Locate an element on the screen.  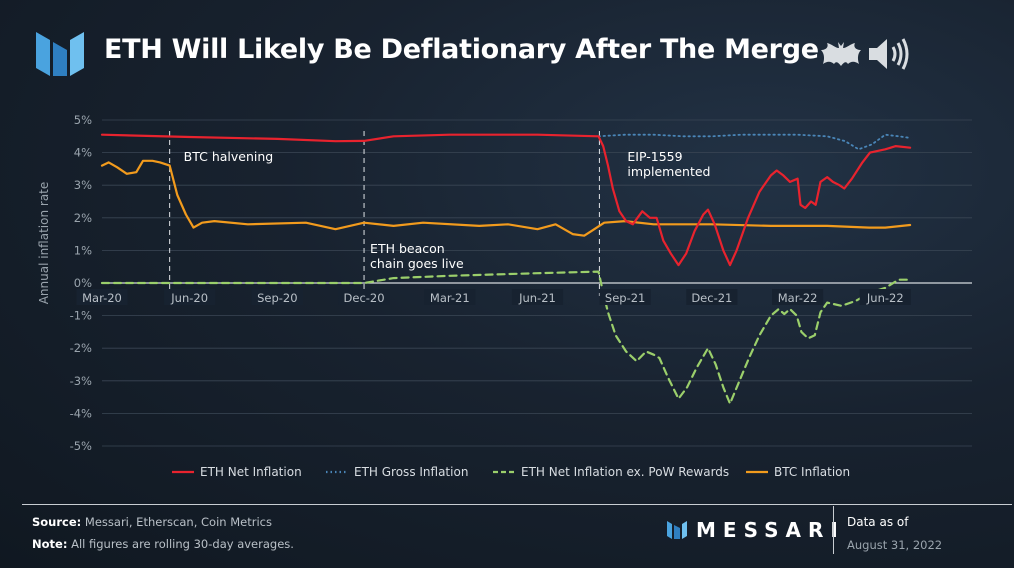
y-tick-label: -2% is located at coordinates (81, 348).